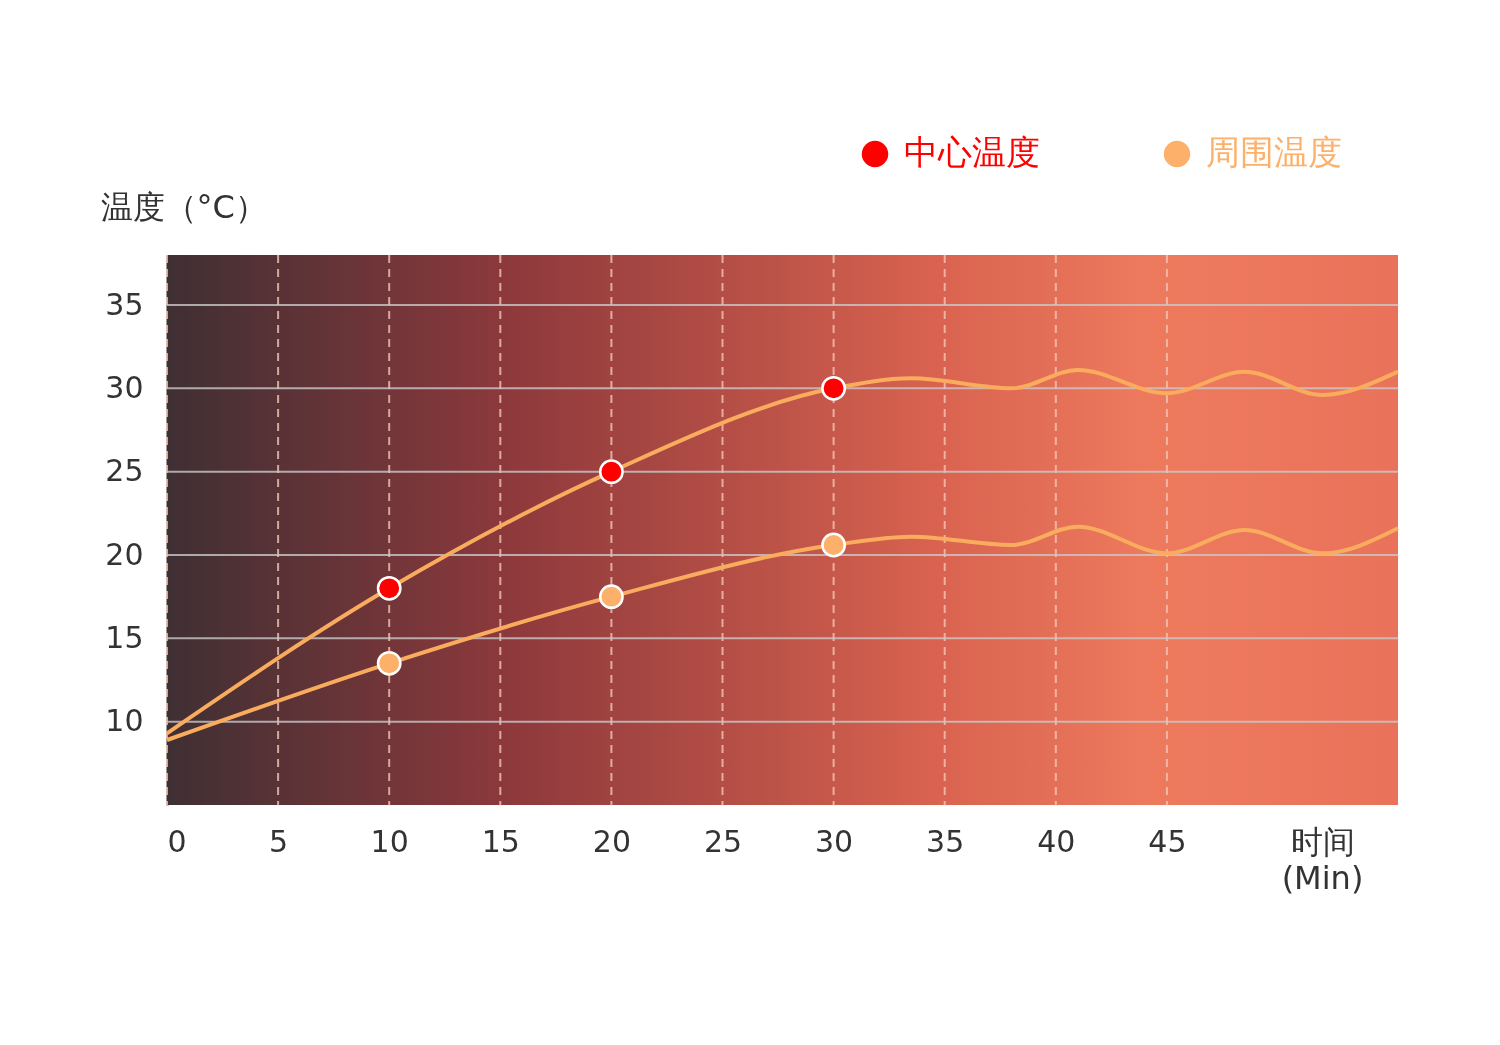 The height and width of the screenshot is (1045, 1500). What do you see at coordinates (124, 554) in the screenshot?
I see `y-tick-label: 20` at bounding box center [124, 554].